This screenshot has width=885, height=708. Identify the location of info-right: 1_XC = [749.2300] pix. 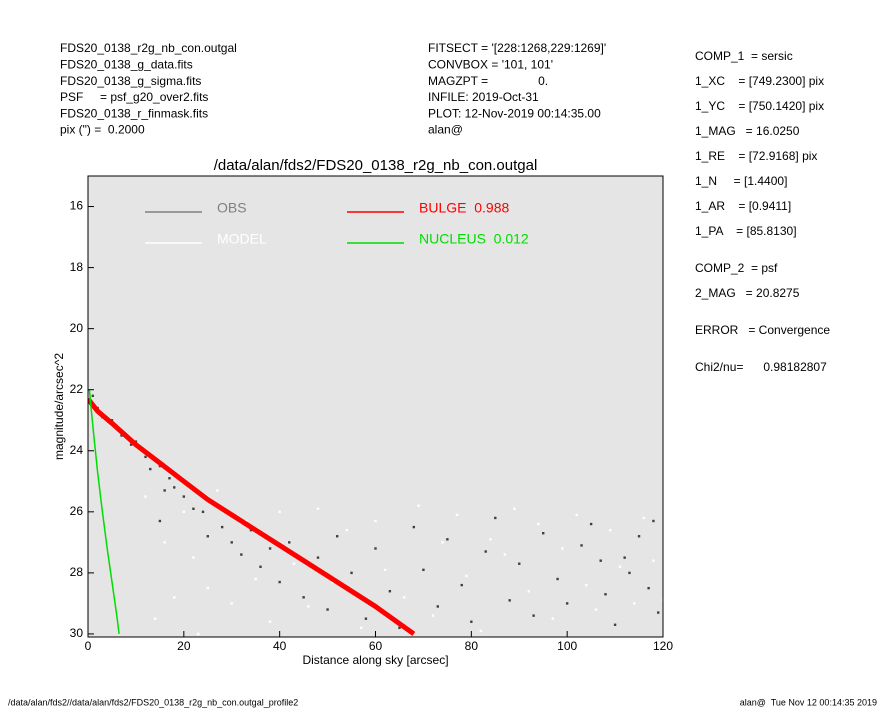
(759, 81).